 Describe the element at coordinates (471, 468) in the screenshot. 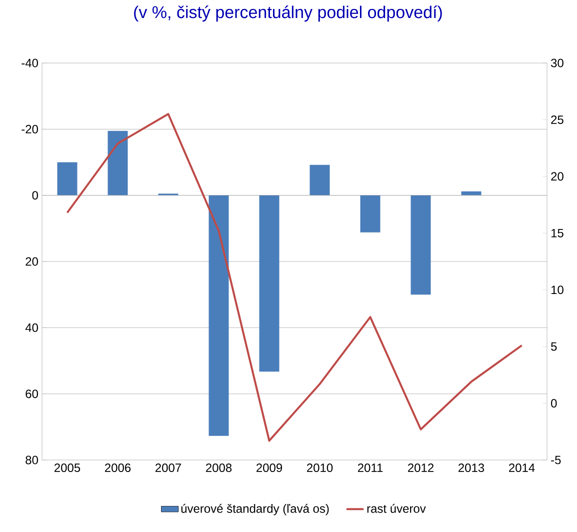

I see `x-tick-label: 2013` at that location.